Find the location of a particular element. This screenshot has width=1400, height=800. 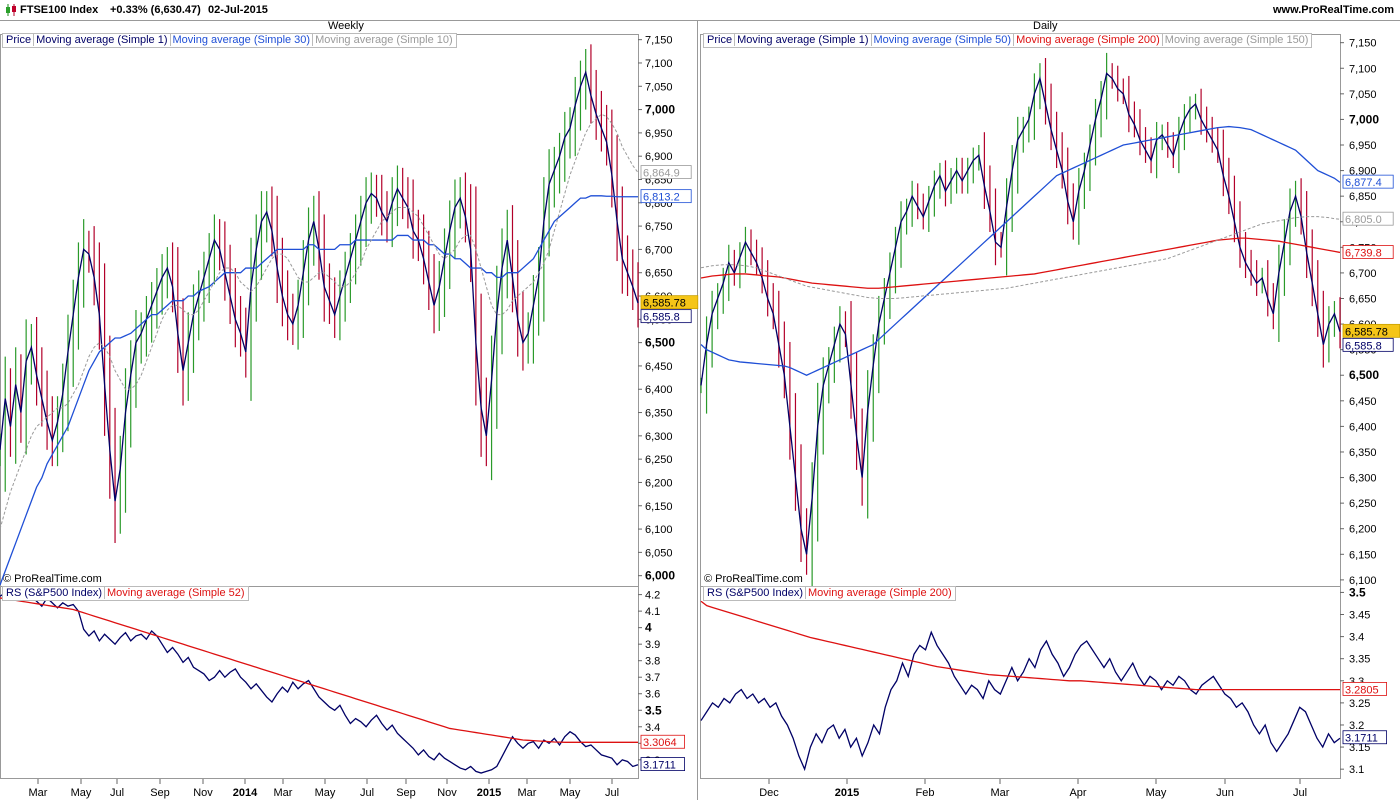

y-tick-label: 7,150 is located at coordinates (1363, 44).